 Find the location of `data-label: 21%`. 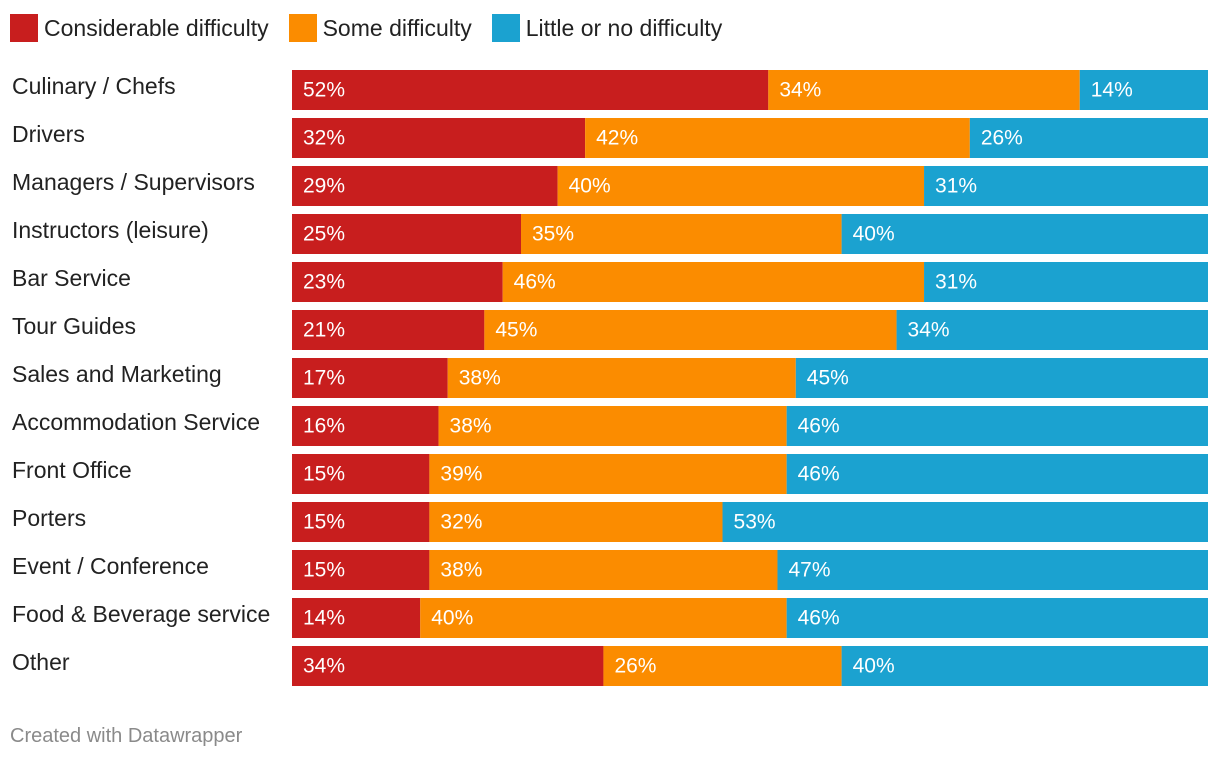

data-label: 21% is located at coordinates (324, 330).